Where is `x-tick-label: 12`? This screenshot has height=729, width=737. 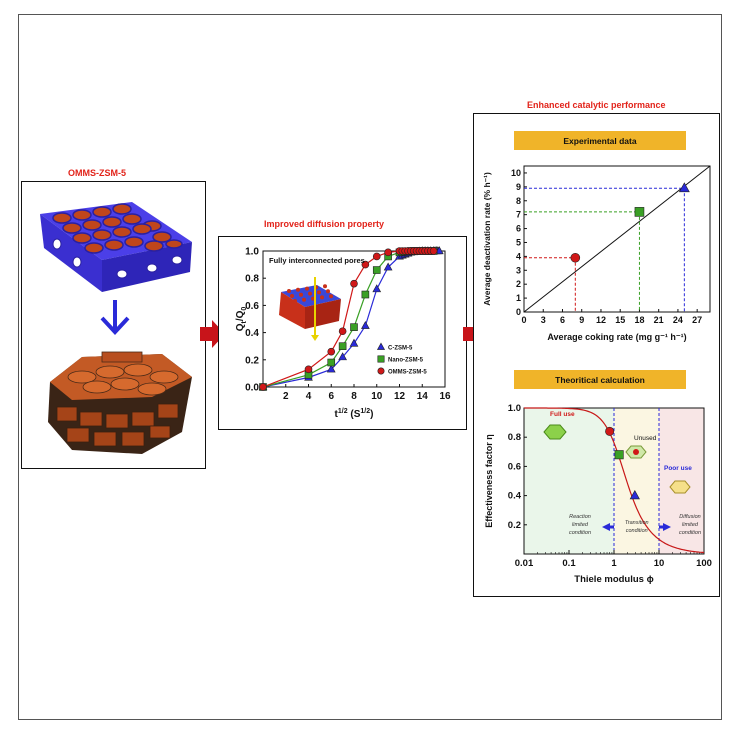 x-tick-label: 12 is located at coordinates (400, 396).